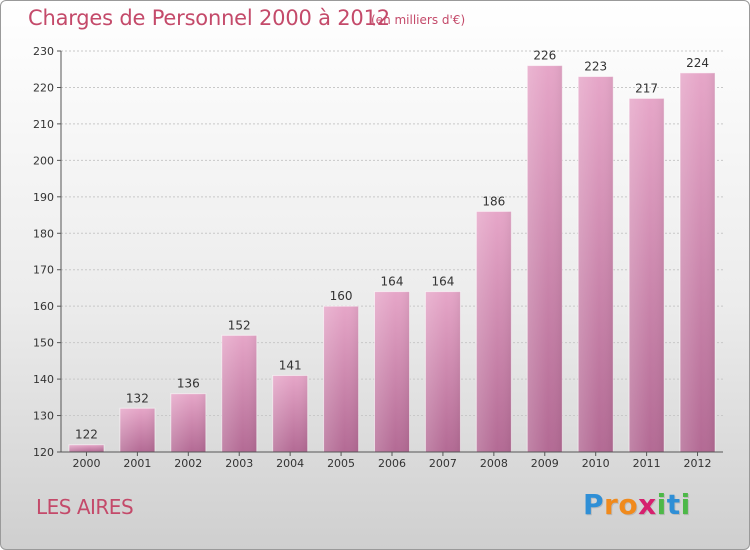 The height and width of the screenshot is (550, 750). Describe the element at coordinates (43, 160) in the screenshot. I see `y-tick-label: 200` at that location.